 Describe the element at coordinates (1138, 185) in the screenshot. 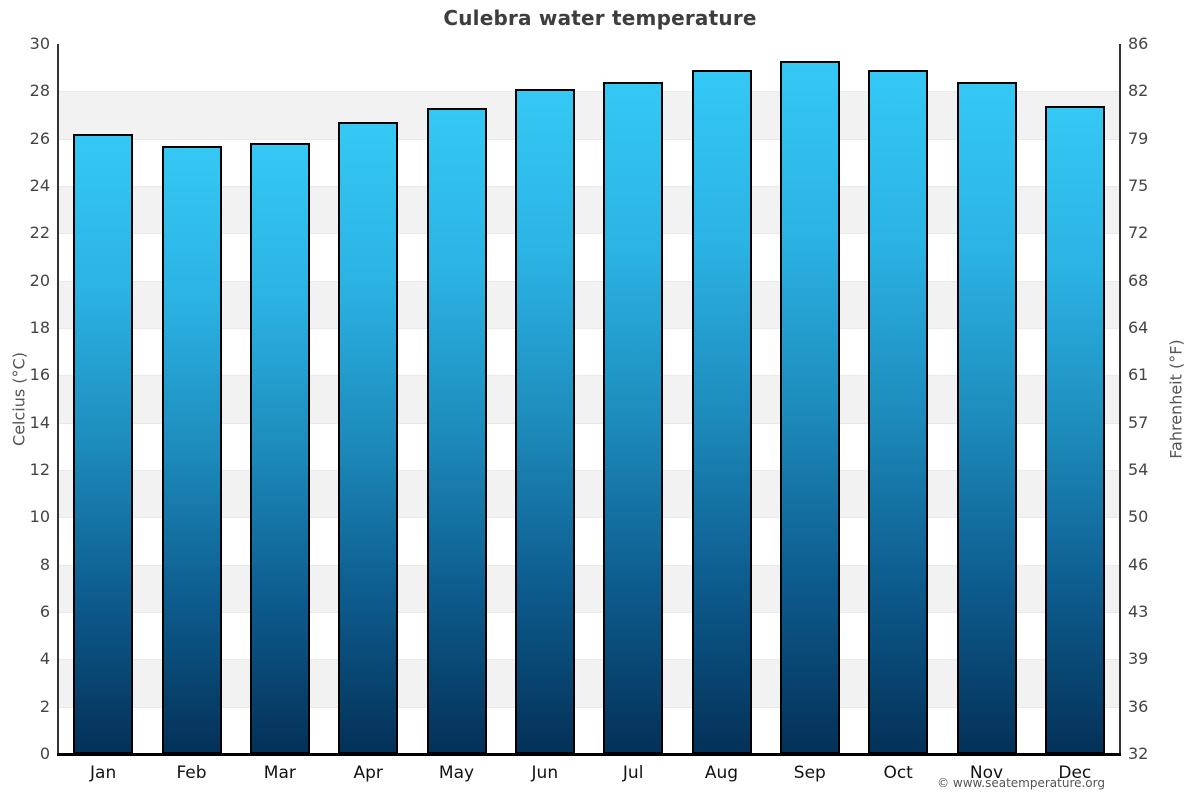

I see `y-tick-label-fahrenheit: 75` at that location.